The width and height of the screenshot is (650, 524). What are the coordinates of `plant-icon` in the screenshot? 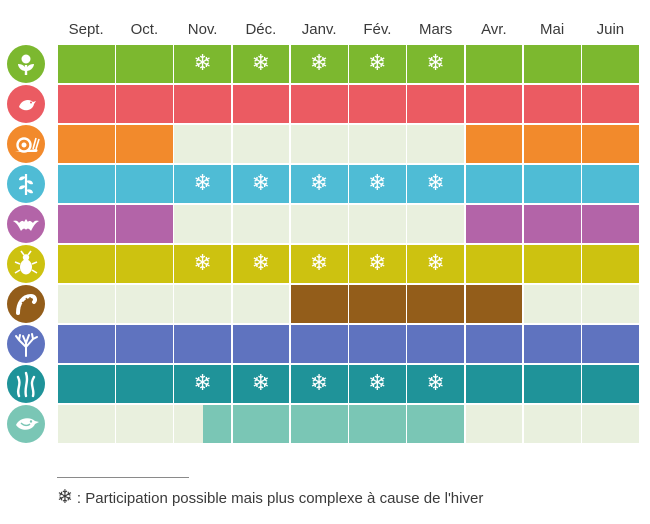 It's located at (26, 184).